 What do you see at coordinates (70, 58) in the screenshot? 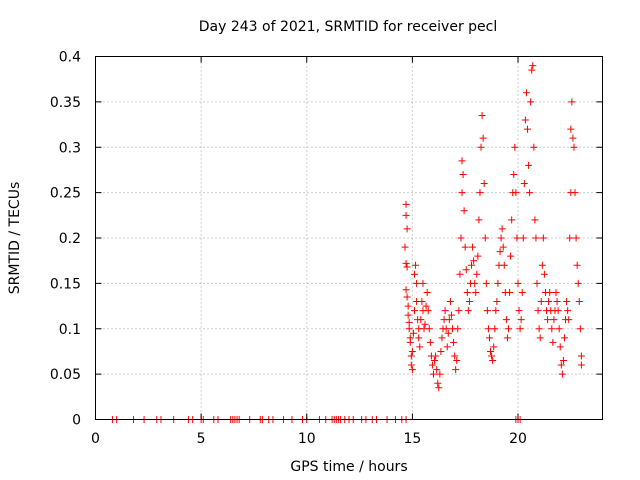
I see `y-tick-label: 0.4` at bounding box center [70, 58].